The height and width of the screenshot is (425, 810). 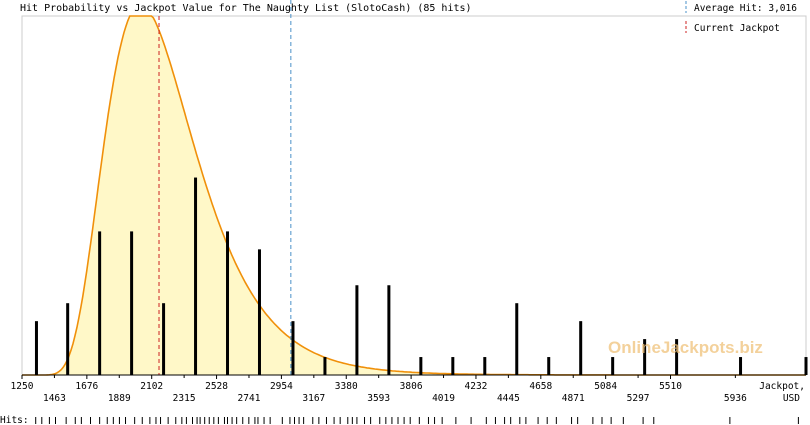 I want to click on x-tick-label-5936: 5936, so click(x=735, y=398).